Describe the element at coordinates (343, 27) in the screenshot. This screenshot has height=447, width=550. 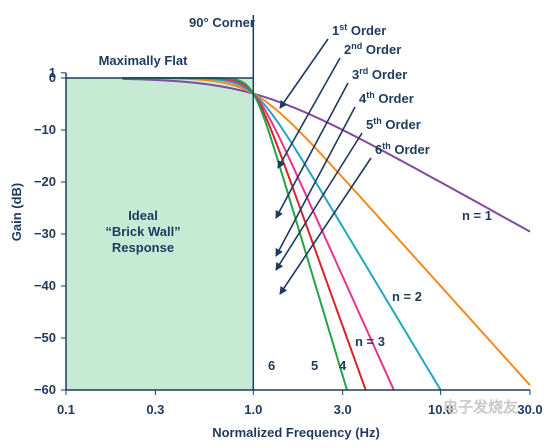
I see `order-label-part: st` at that location.